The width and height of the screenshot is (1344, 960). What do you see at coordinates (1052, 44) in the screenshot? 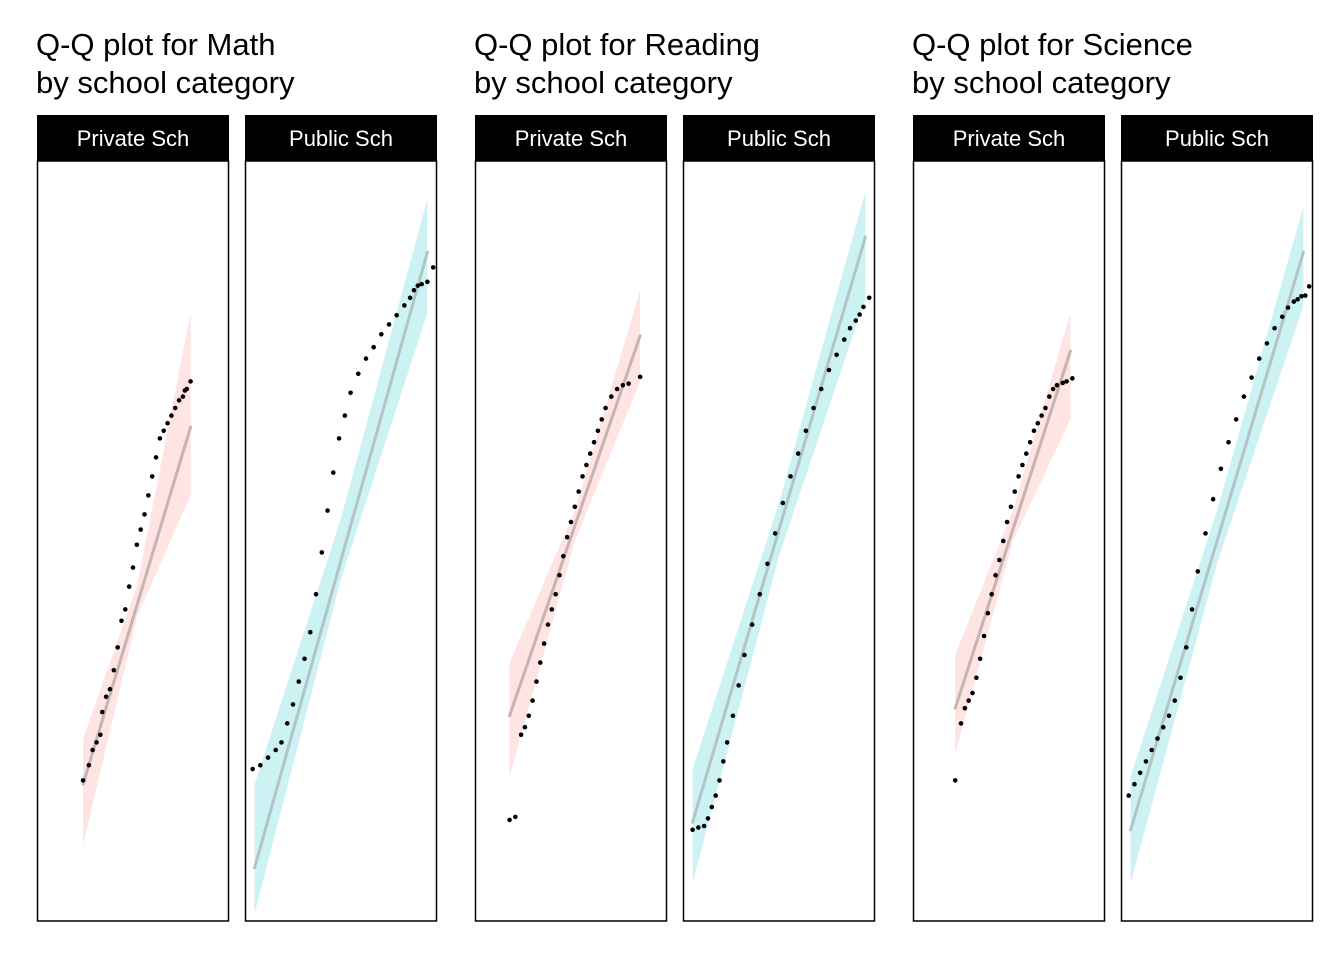
I see `chart-title-line-1: Q-Q plot for Science` at bounding box center [1052, 44].